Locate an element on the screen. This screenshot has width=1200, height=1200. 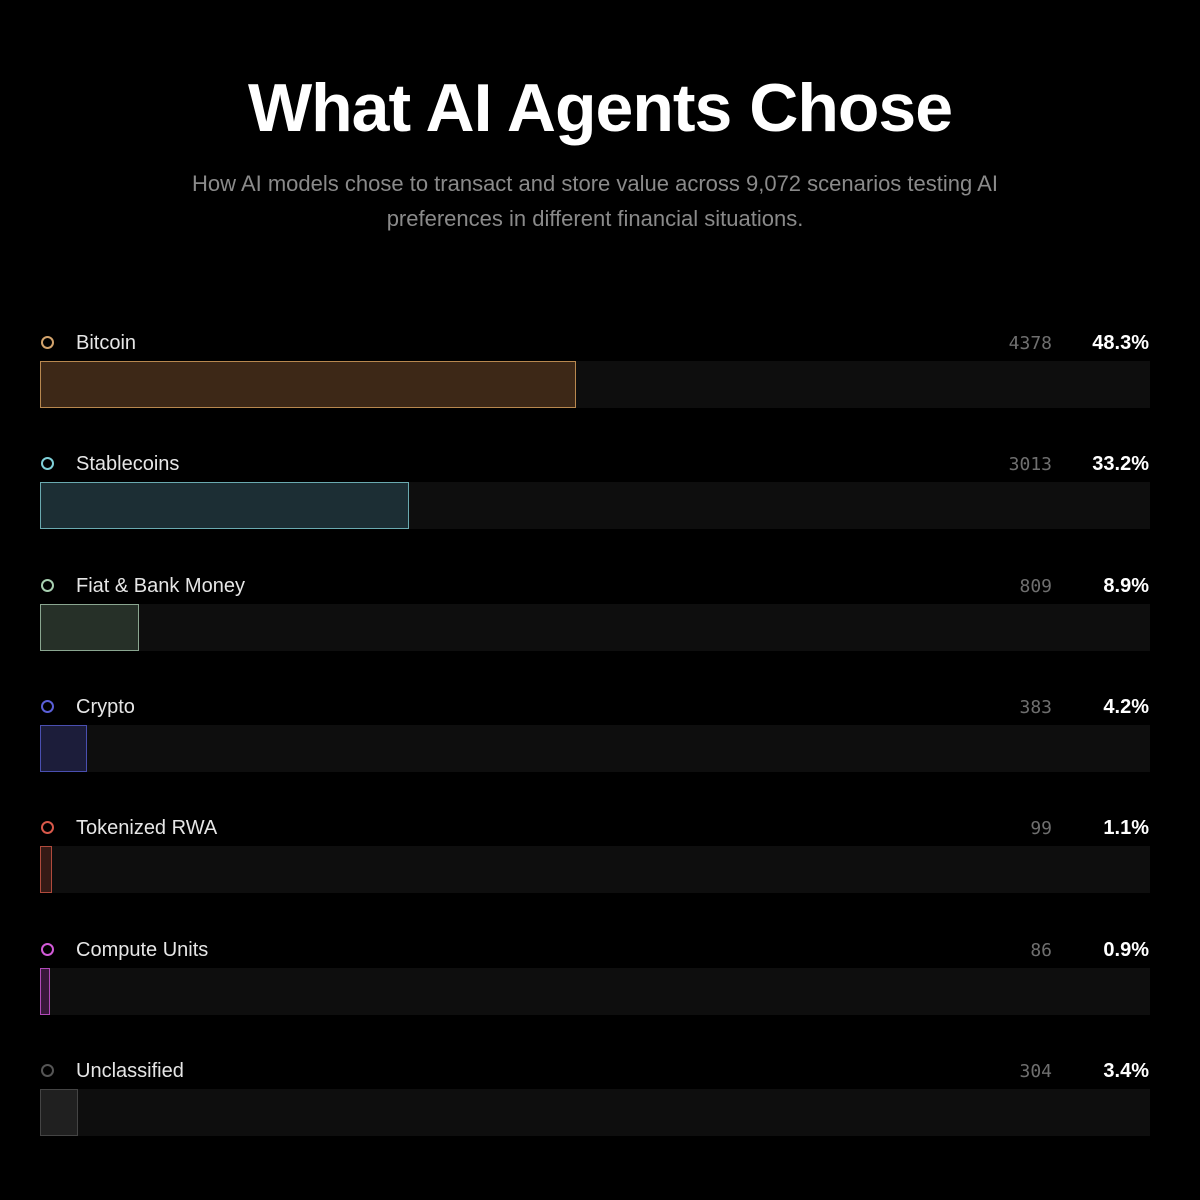
bar-row-compute-units: Compute Units 86 0.9% is located at coordinates (600, 996).